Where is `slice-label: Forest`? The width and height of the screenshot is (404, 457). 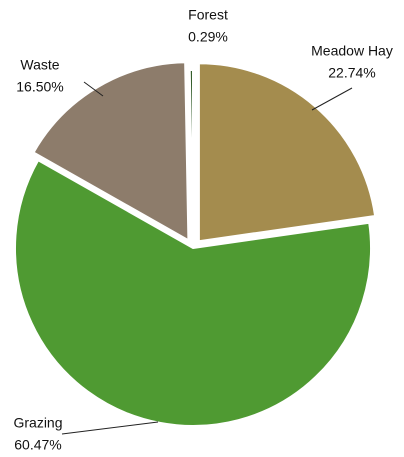
slice-label: Forest is located at coordinates (208, 15).